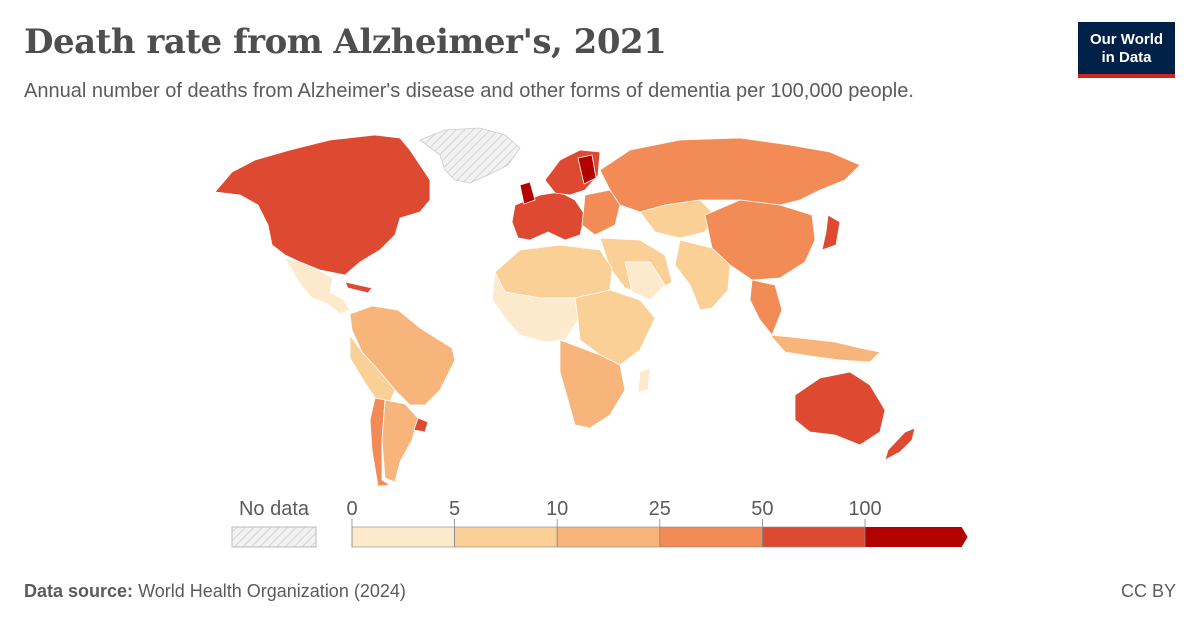 The width and height of the screenshot is (1200, 627). Describe the element at coordinates (766, 307) in the screenshot. I see `region-southeast-asia` at that location.